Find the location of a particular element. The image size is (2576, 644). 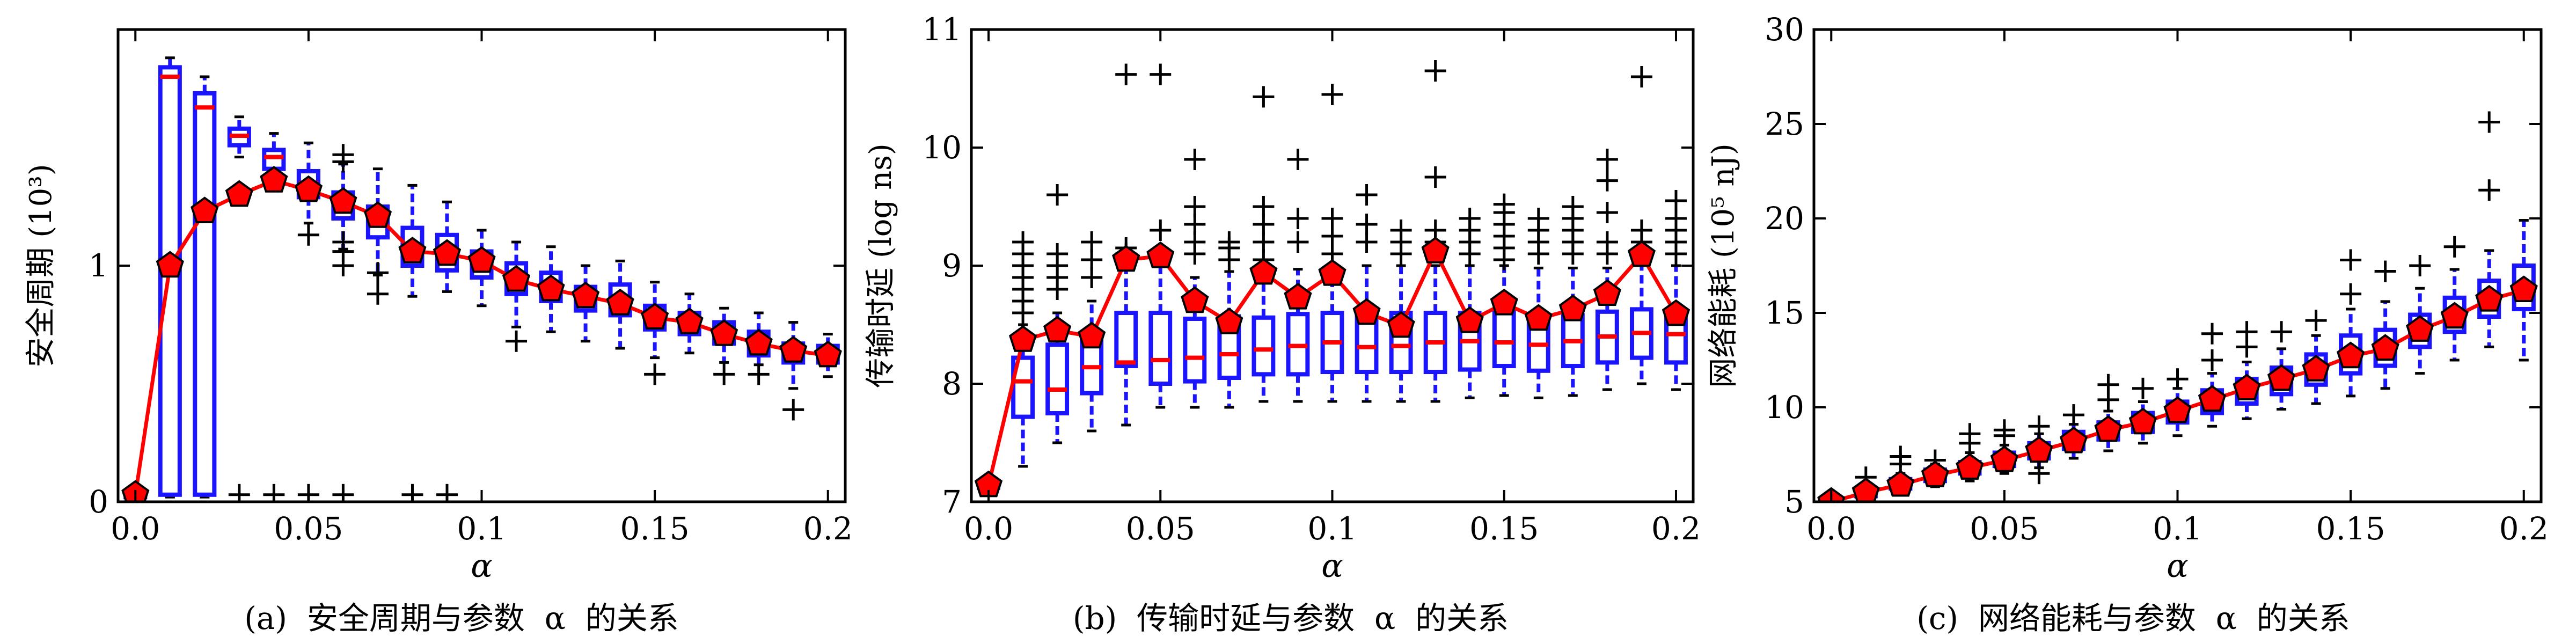

ytick-label: 1 is located at coordinates (98, 265).